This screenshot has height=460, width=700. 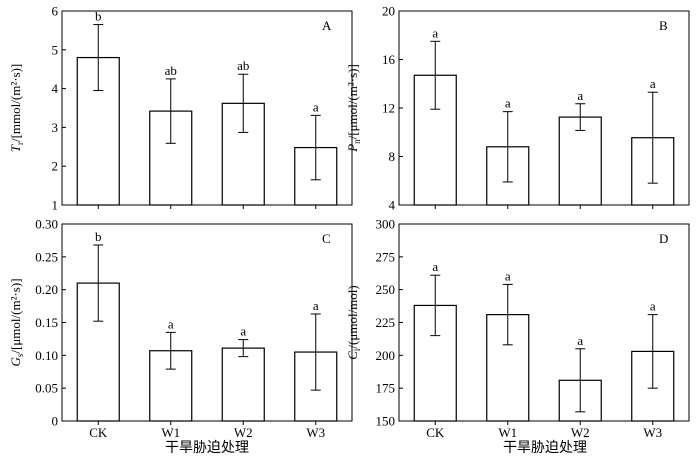 I want to click on panel-letter: C, so click(x=326, y=238).